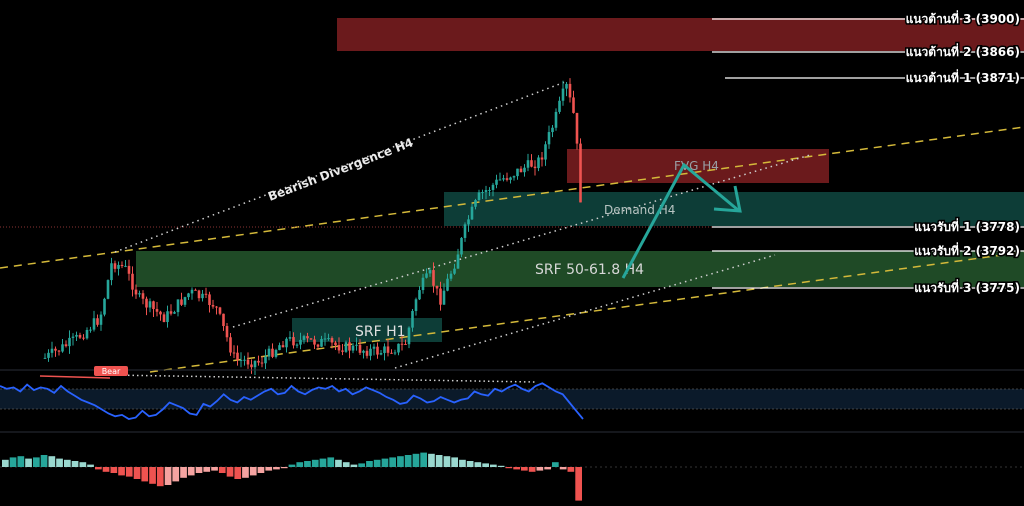 The width and height of the screenshot is (1024, 506). What do you see at coordinates (963, 77) in the screenshot?
I see `resistance-1-label: แนวต้านที่ 1 (3871)` at bounding box center [963, 77].